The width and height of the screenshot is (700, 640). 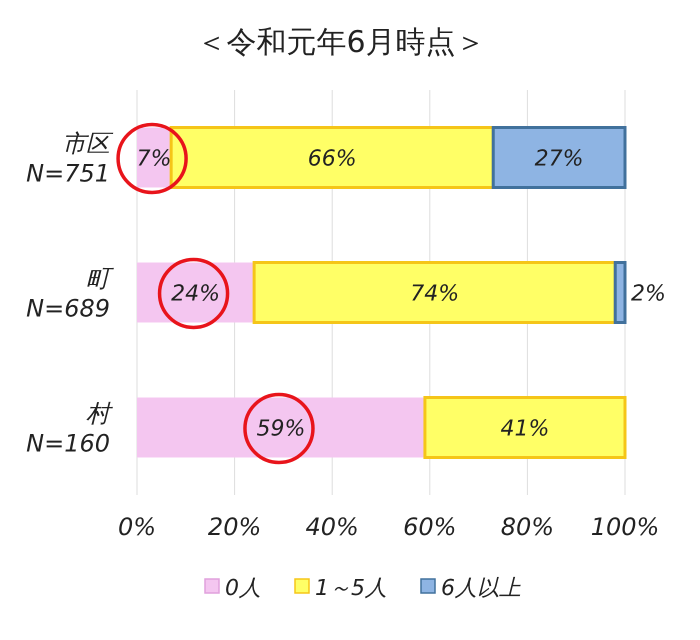 What do you see at coordinates (154, 159) in the screenshot?
I see `data-label: 7%` at bounding box center [154, 159].